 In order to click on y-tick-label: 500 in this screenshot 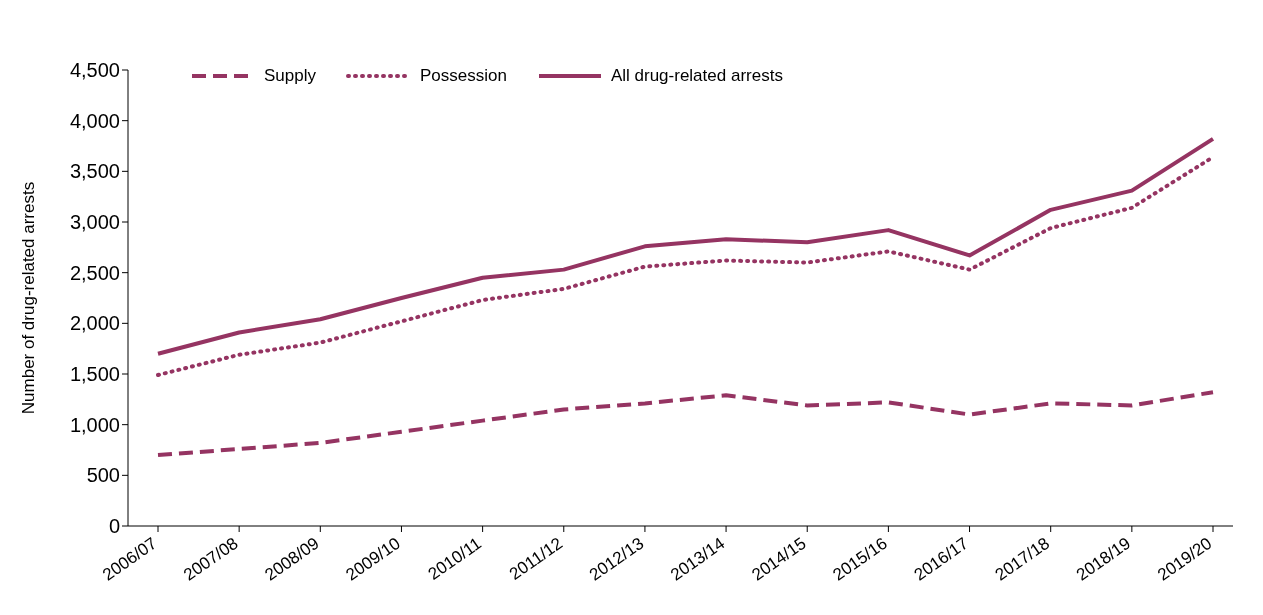, I will do `click(103, 475)`.